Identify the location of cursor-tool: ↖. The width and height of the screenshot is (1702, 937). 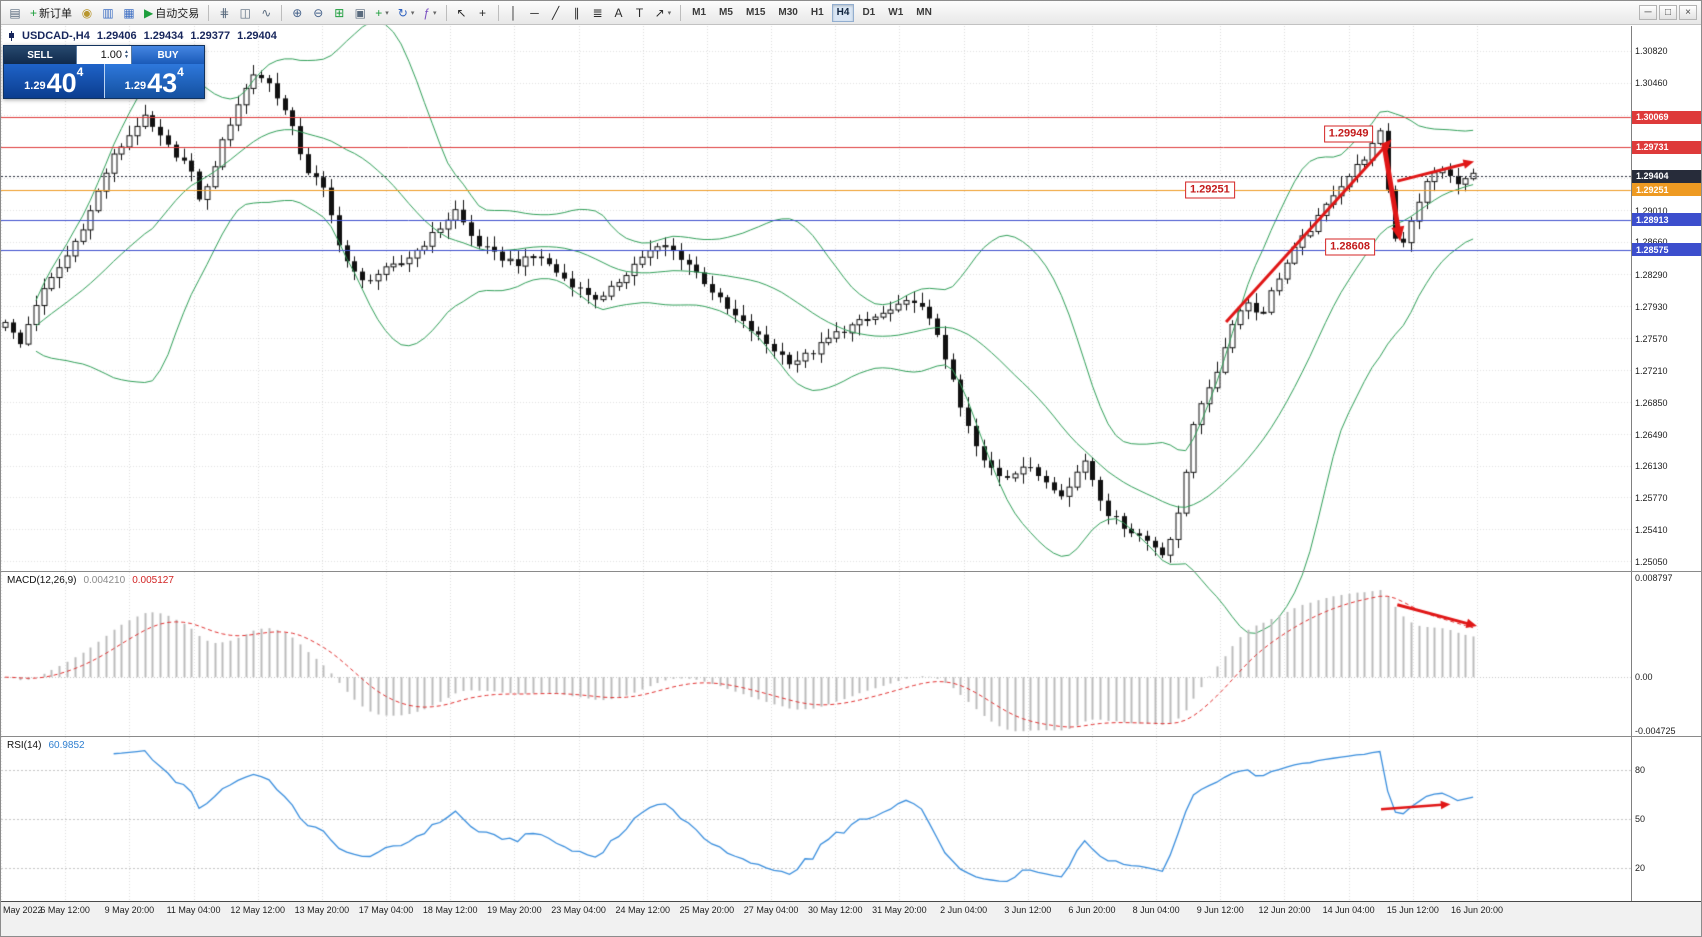
(462, 13).